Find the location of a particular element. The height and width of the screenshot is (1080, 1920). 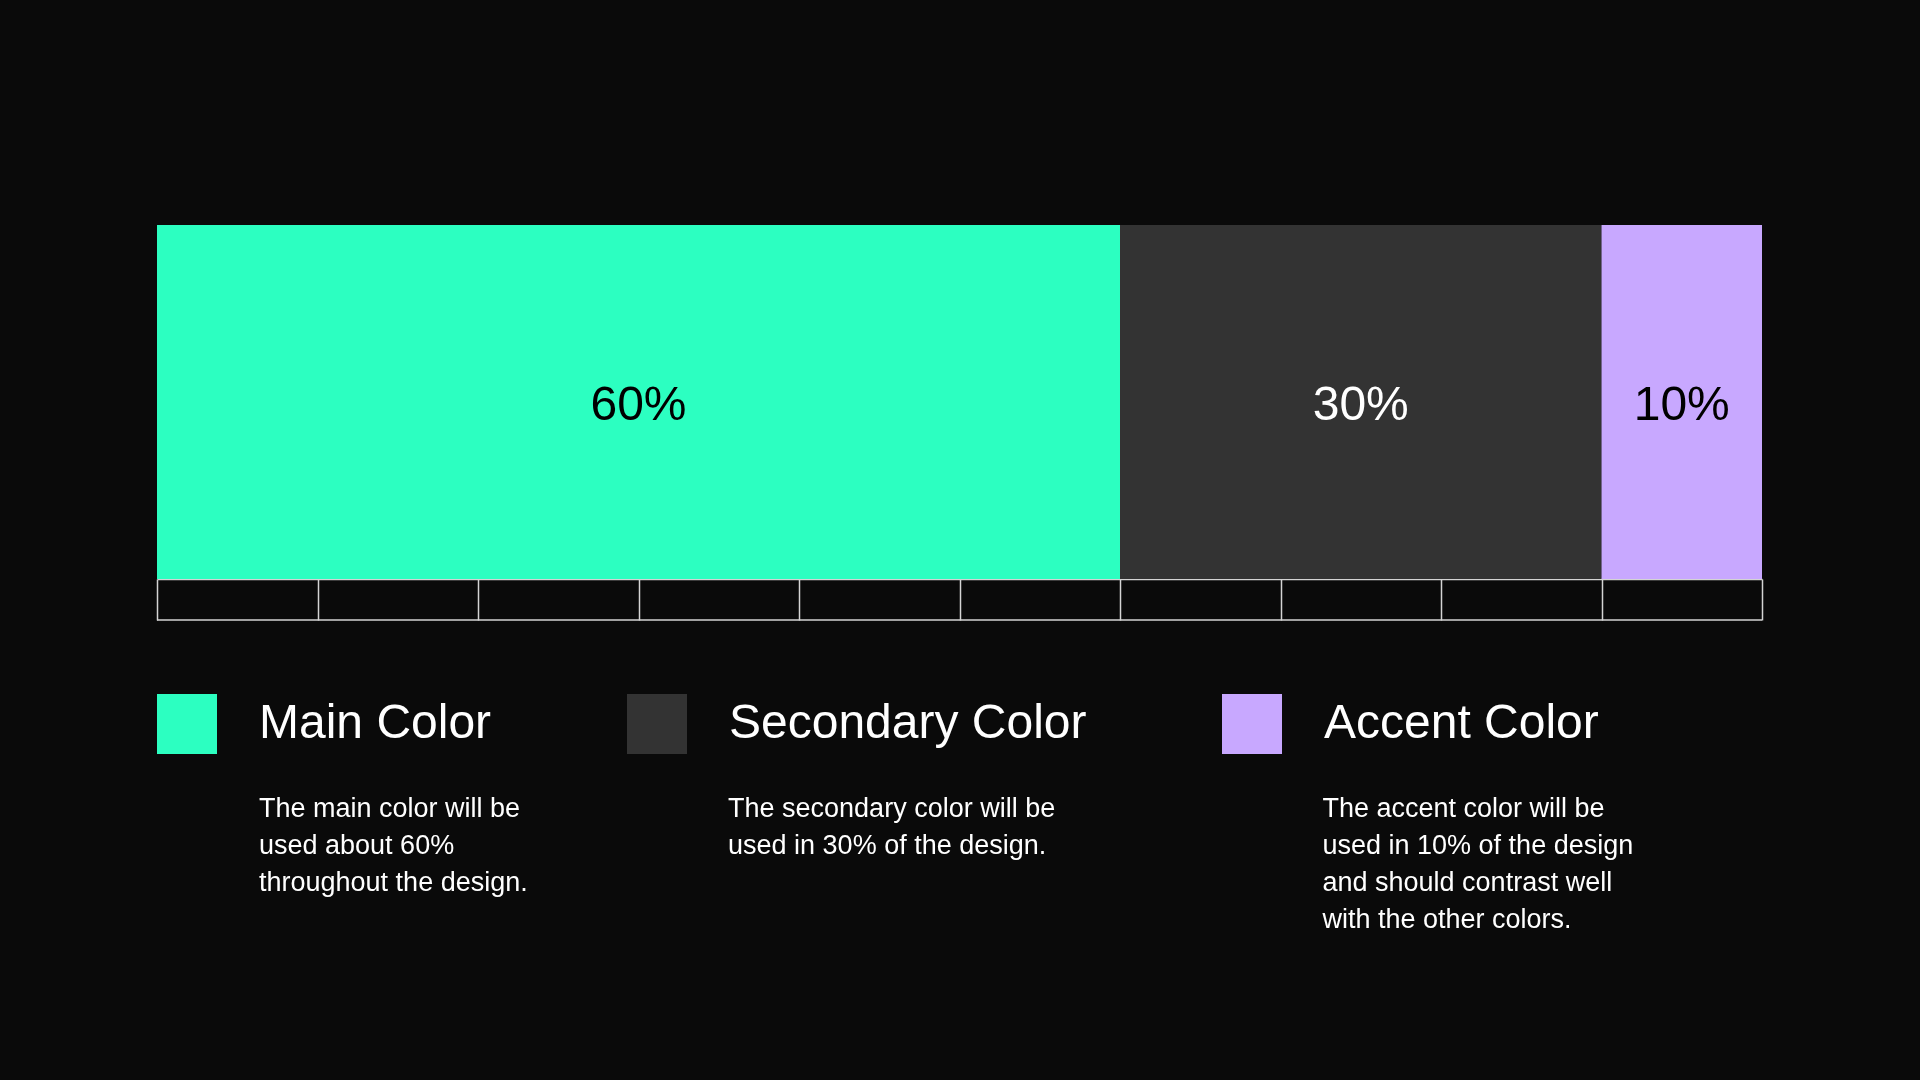

data-label: 30% is located at coordinates (1360, 403).